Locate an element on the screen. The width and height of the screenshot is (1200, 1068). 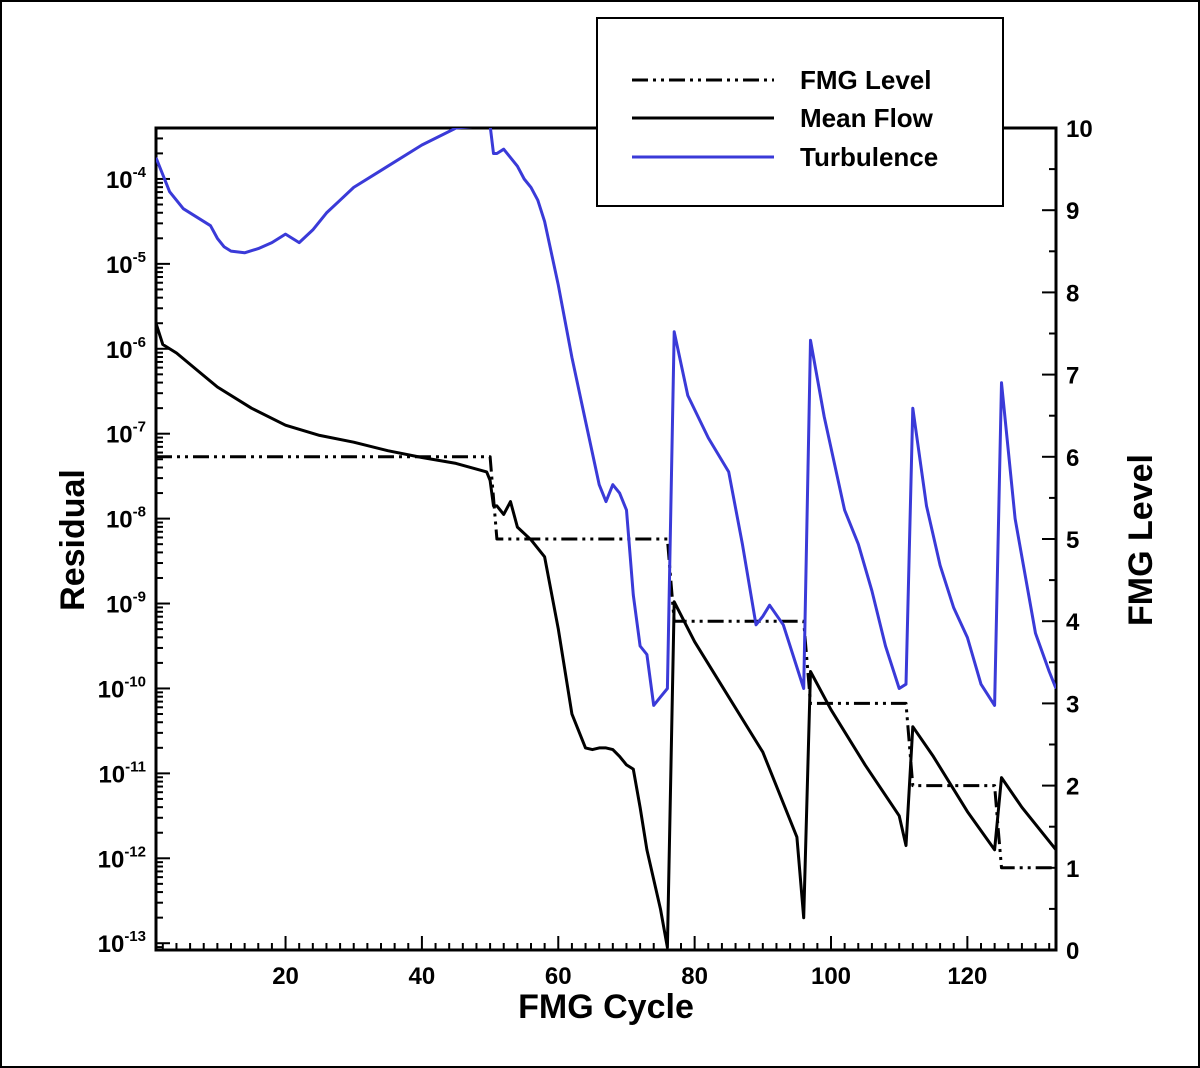
y2-axis-ticks: 0 1 2 3 4 5 6 7 8 9 10 is located at coordinates (1067, 540).